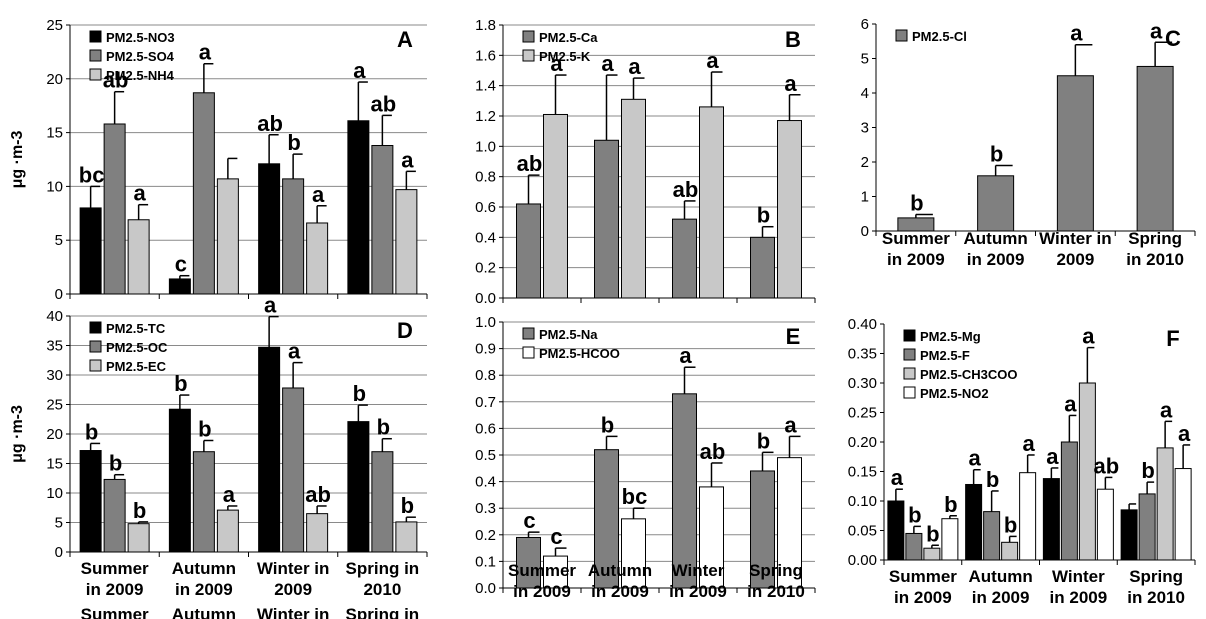 The image size is (1206, 619). What do you see at coordinates (862, 501) in the screenshot?
I see `y-tick-label: 0.10` at bounding box center [862, 501].